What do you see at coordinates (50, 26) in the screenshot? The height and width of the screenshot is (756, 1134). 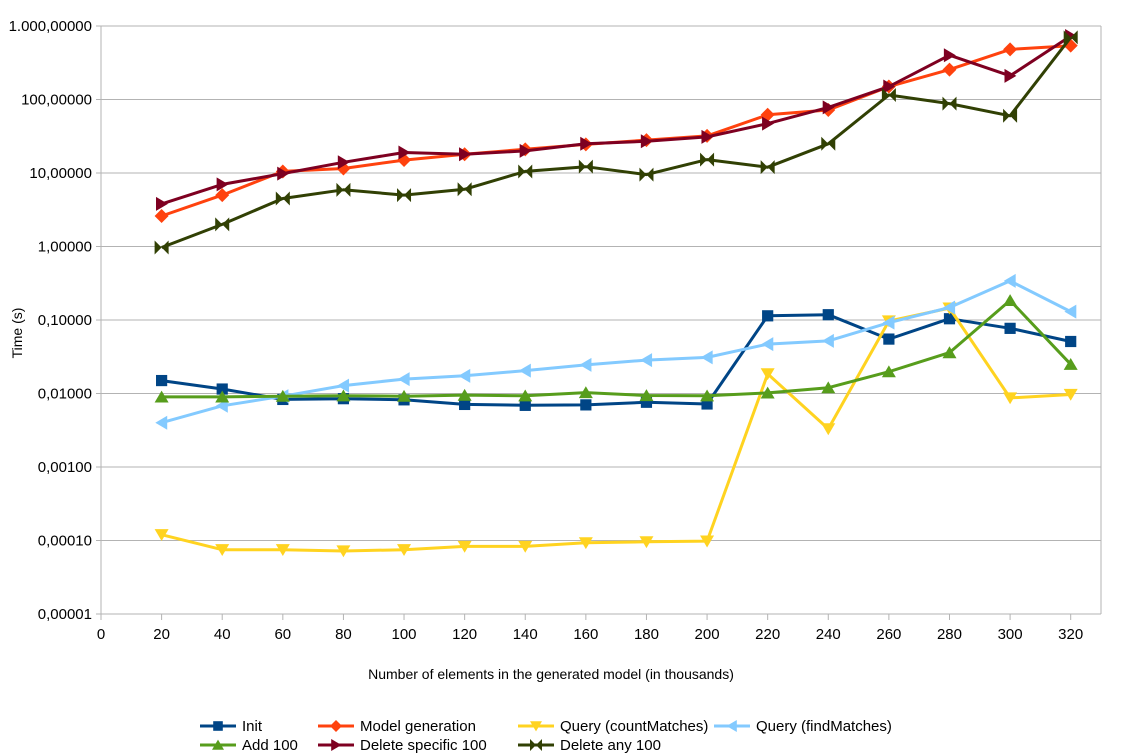 I see `y-tick-label: 1.000,00000` at bounding box center [50, 26].